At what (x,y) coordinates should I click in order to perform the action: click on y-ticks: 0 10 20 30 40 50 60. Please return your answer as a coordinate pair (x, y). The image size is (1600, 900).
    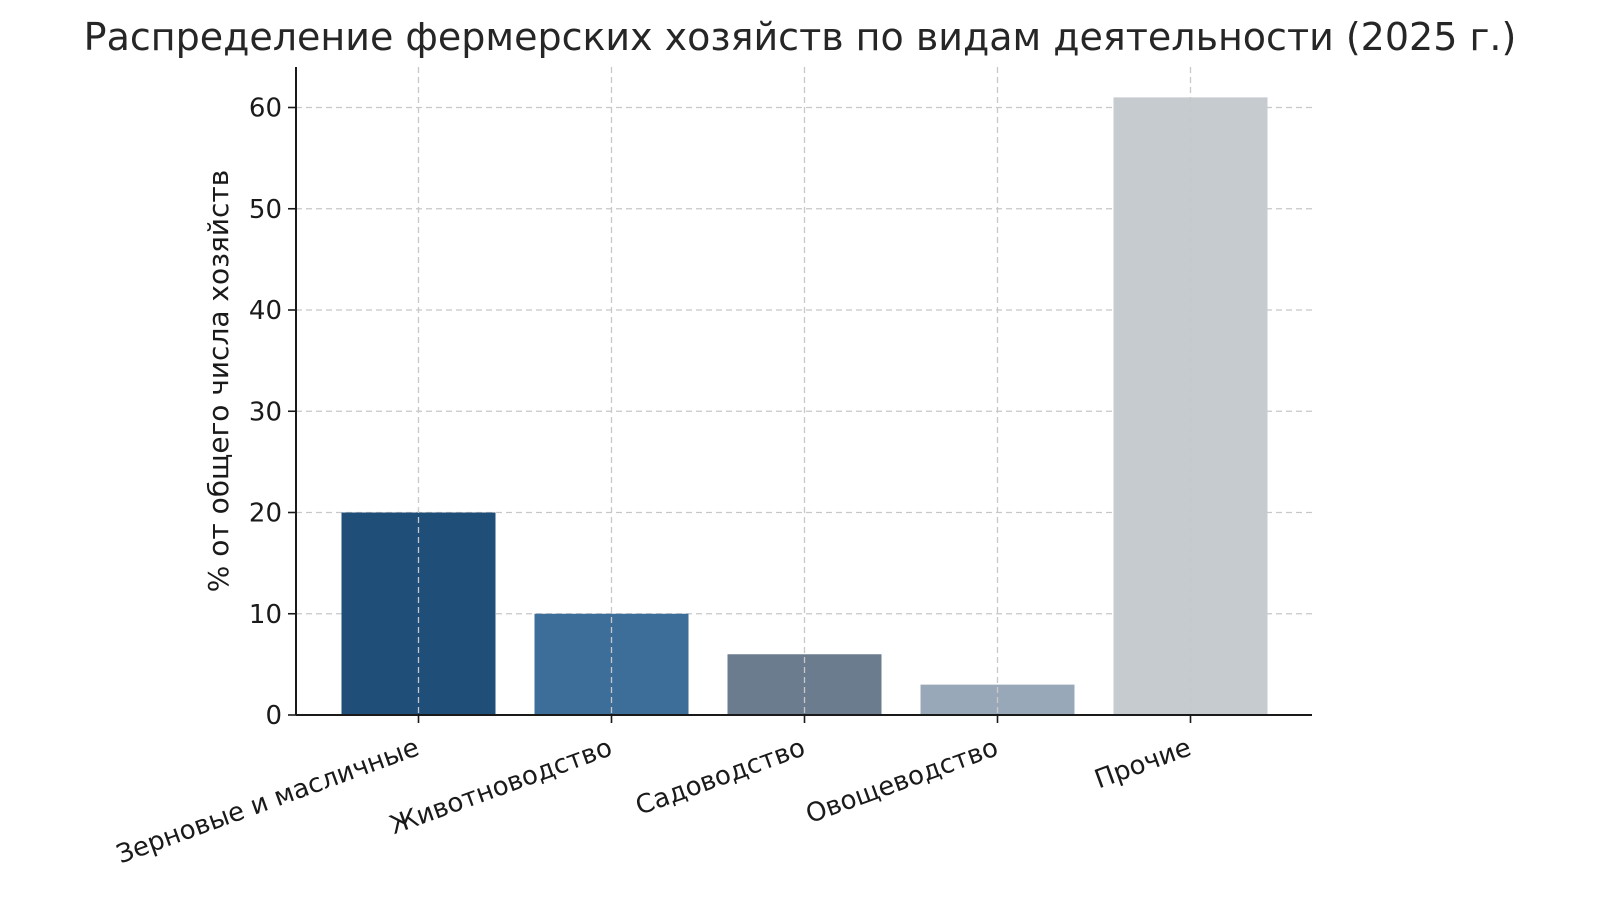
    Looking at the image, I should click on (272, 412).